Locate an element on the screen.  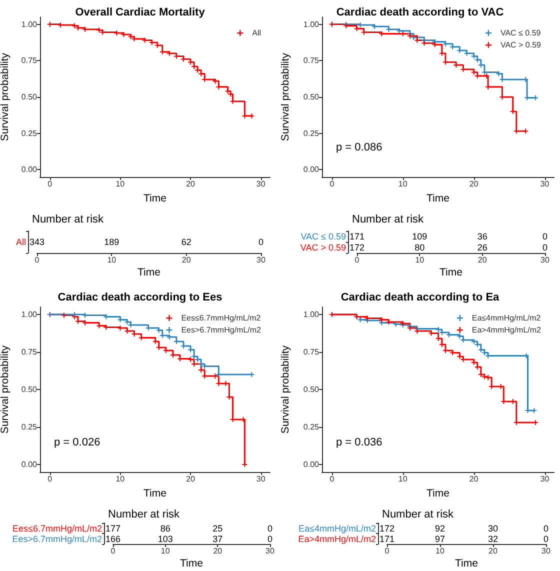
y-tick-label: Ees>6.7mmHg/mL/m2 is located at coordinates (57, 539).